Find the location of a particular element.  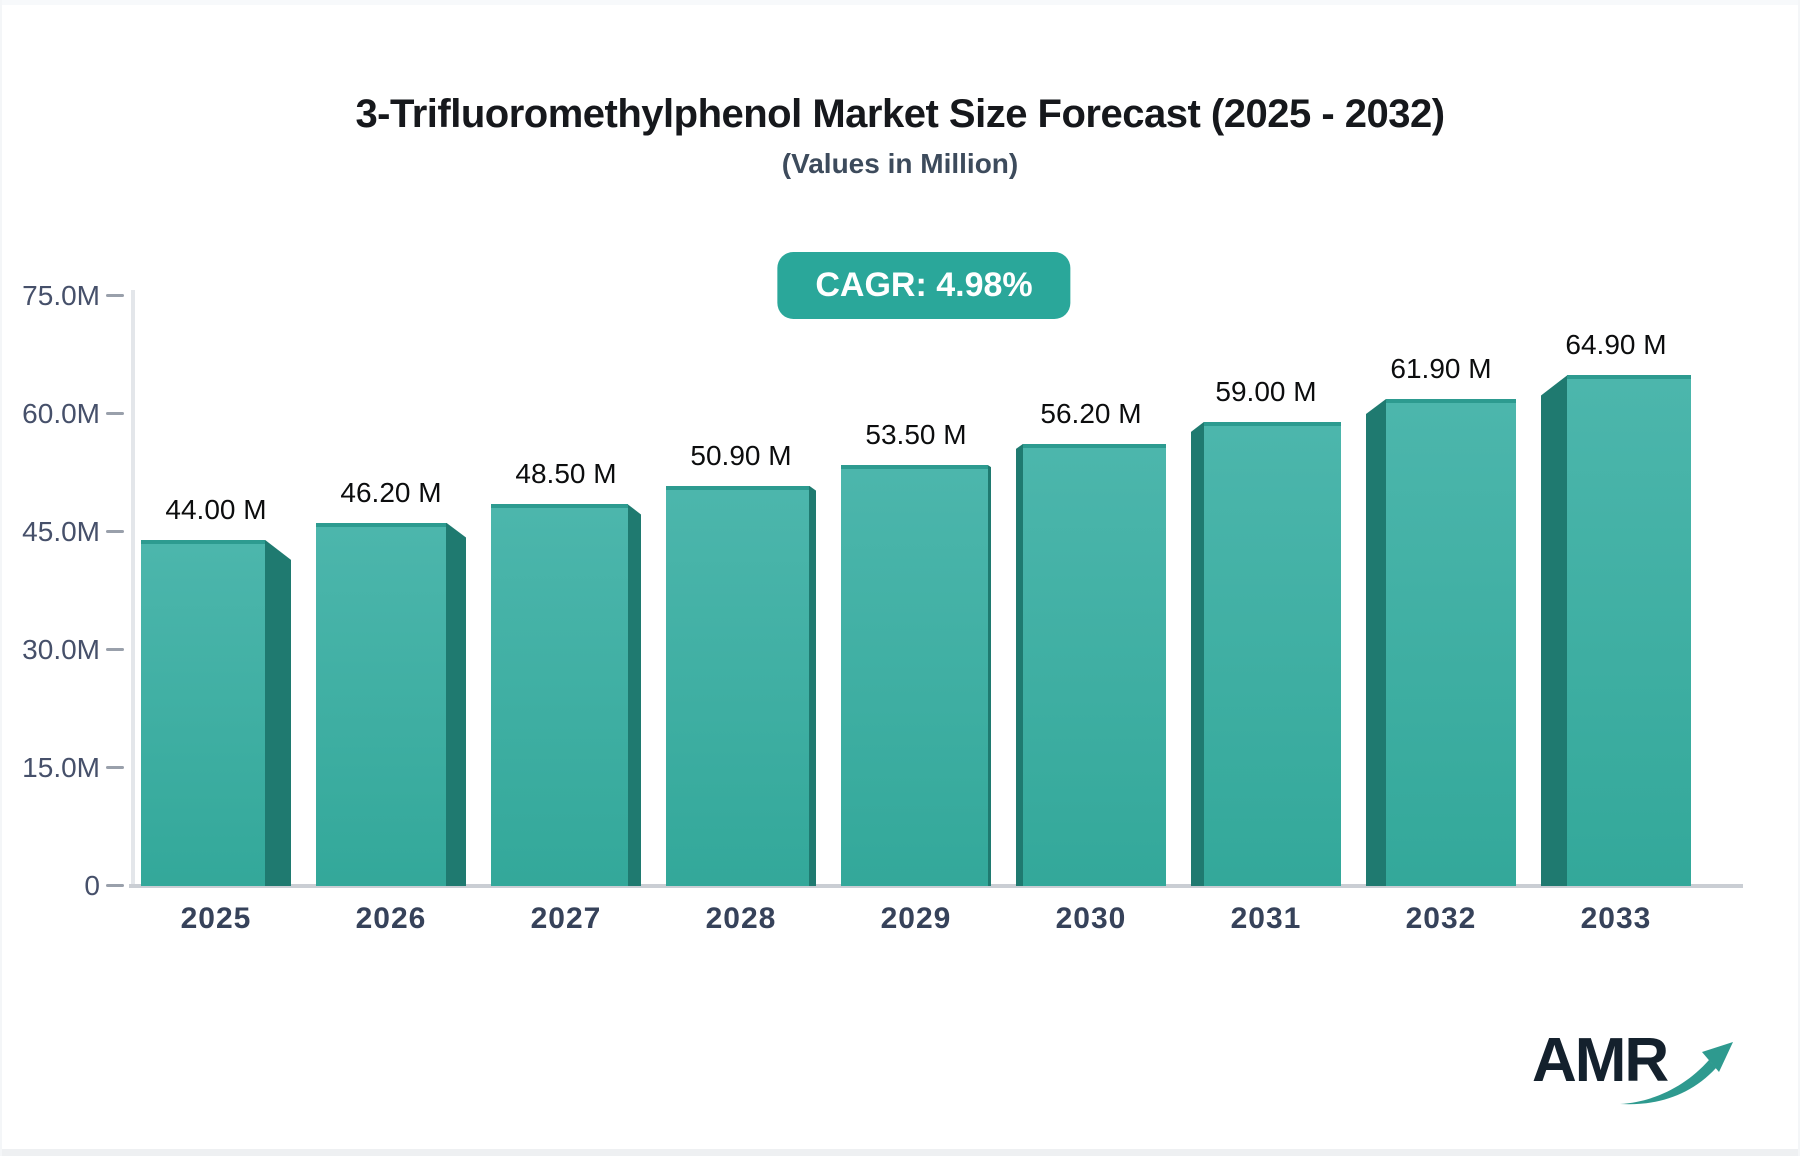

bar-value-label-2026: 46.20 M is located at coordinates (391, 492).